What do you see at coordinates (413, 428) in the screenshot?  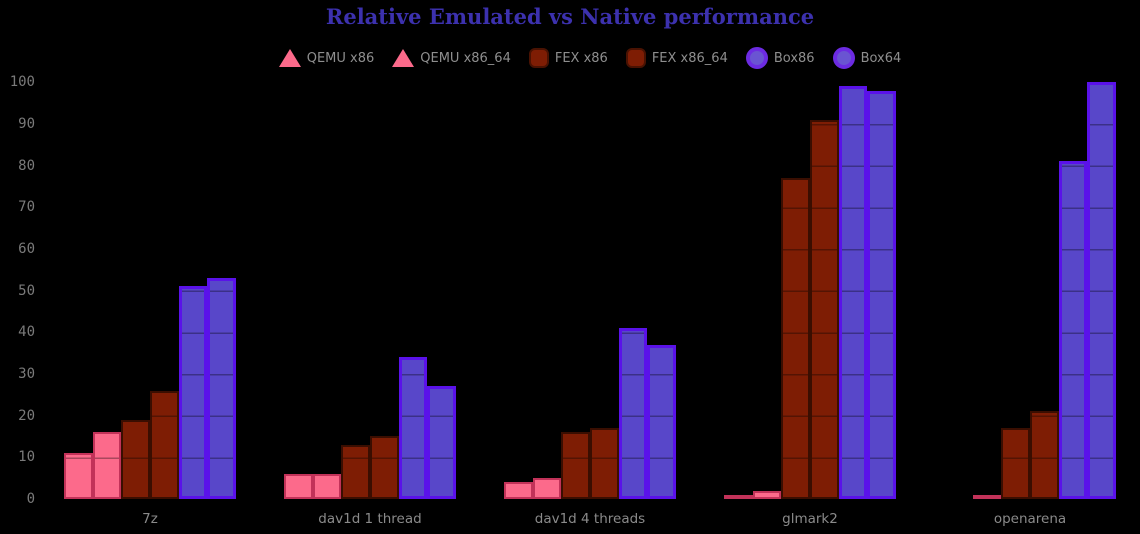 I see `bar-box86-dav1d-1-thread` at bounding box center [413, 428].